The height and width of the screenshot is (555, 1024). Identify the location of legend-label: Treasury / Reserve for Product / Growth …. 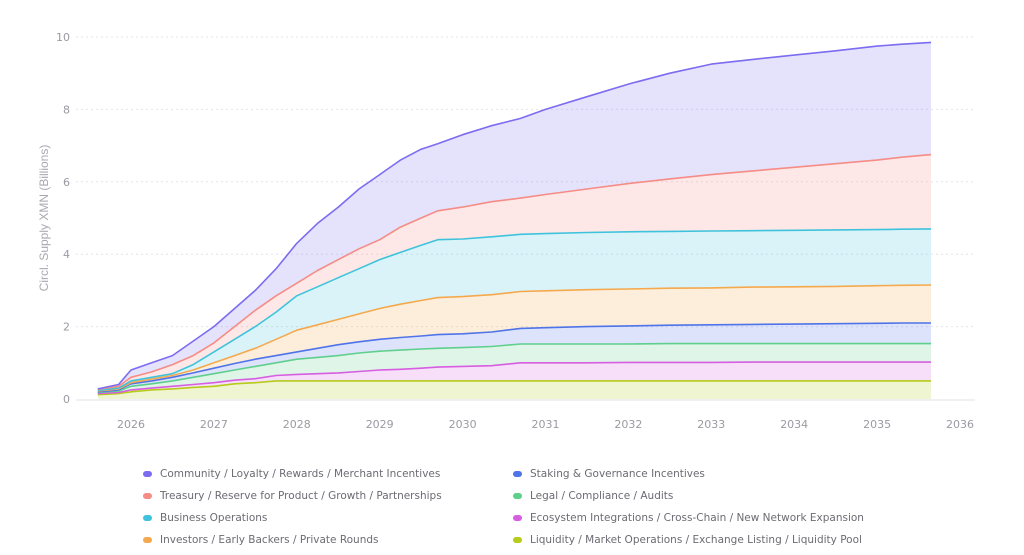
(301, 496).